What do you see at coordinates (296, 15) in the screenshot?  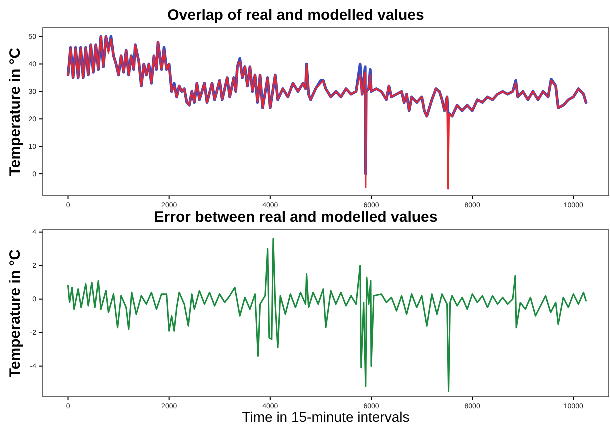 I see `chart-title: Overlap of real and modelled values` at bounding box center [296, 15].